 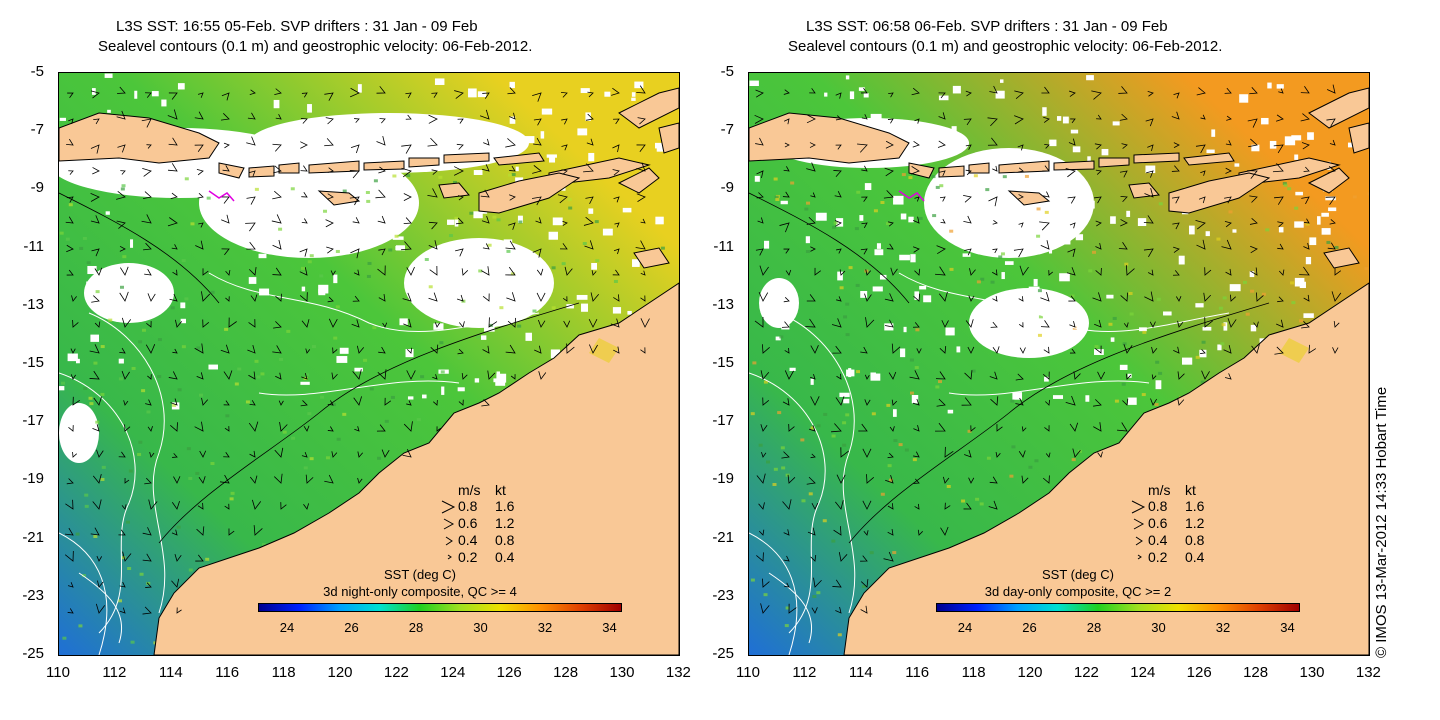 What do you see at coordinates (469, 490) in the screenshot?
I see `legend-header-ms: m/s` at bounding box center [469, 490].